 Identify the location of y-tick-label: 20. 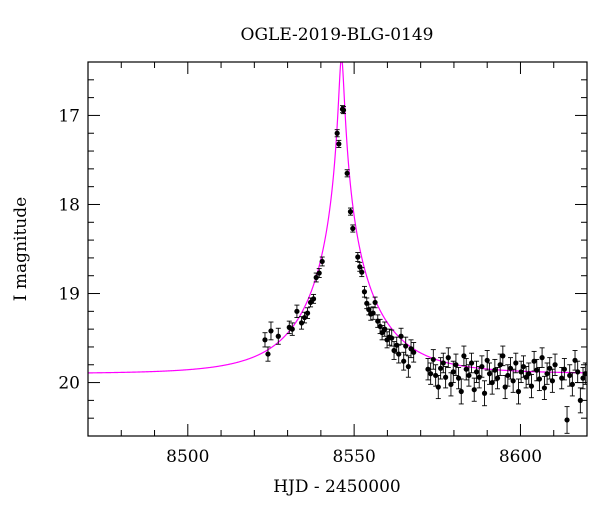
(69, 384).